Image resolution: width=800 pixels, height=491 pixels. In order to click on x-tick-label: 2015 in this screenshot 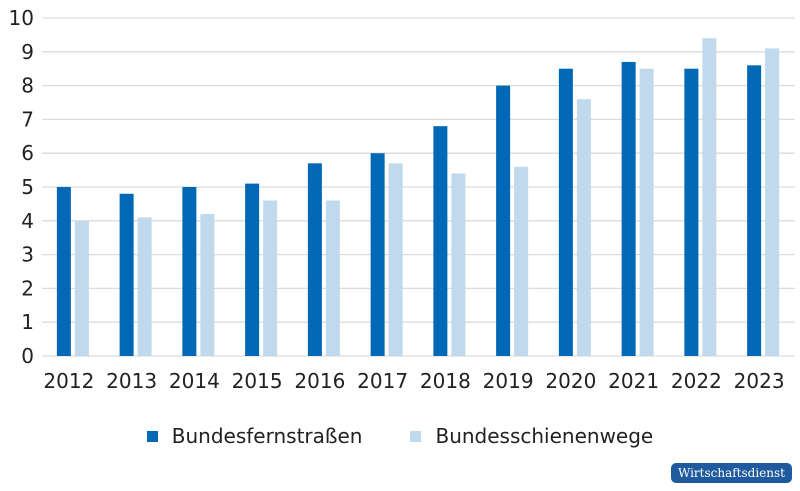, I will do `click(257, 381)`.